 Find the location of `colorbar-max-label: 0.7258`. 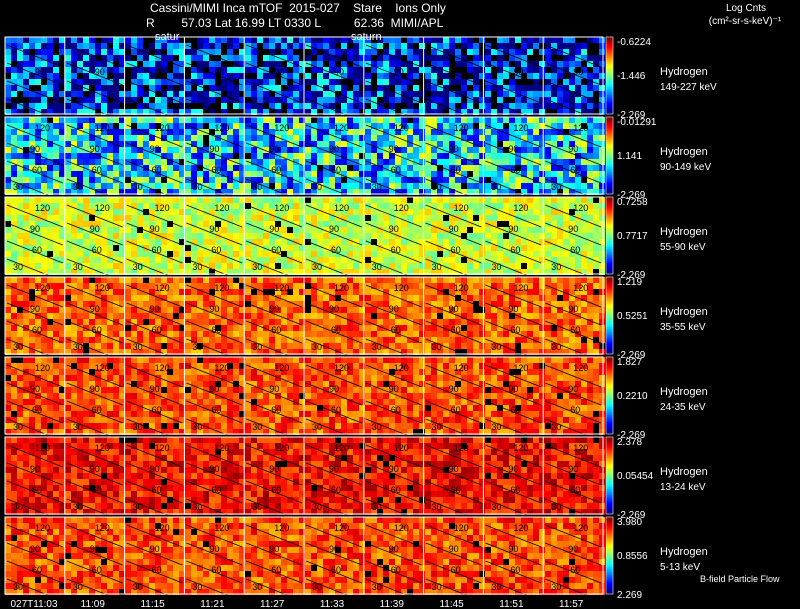

colorbar-max-label: 0.7258 is located at coordinates (632, 202).